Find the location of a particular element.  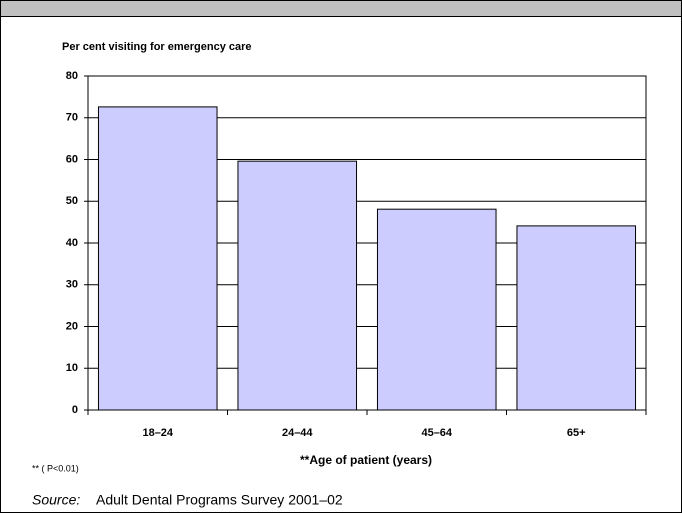

source: Adult Dental Programs Survey 2001–02 is located at coordinates (219, 500).